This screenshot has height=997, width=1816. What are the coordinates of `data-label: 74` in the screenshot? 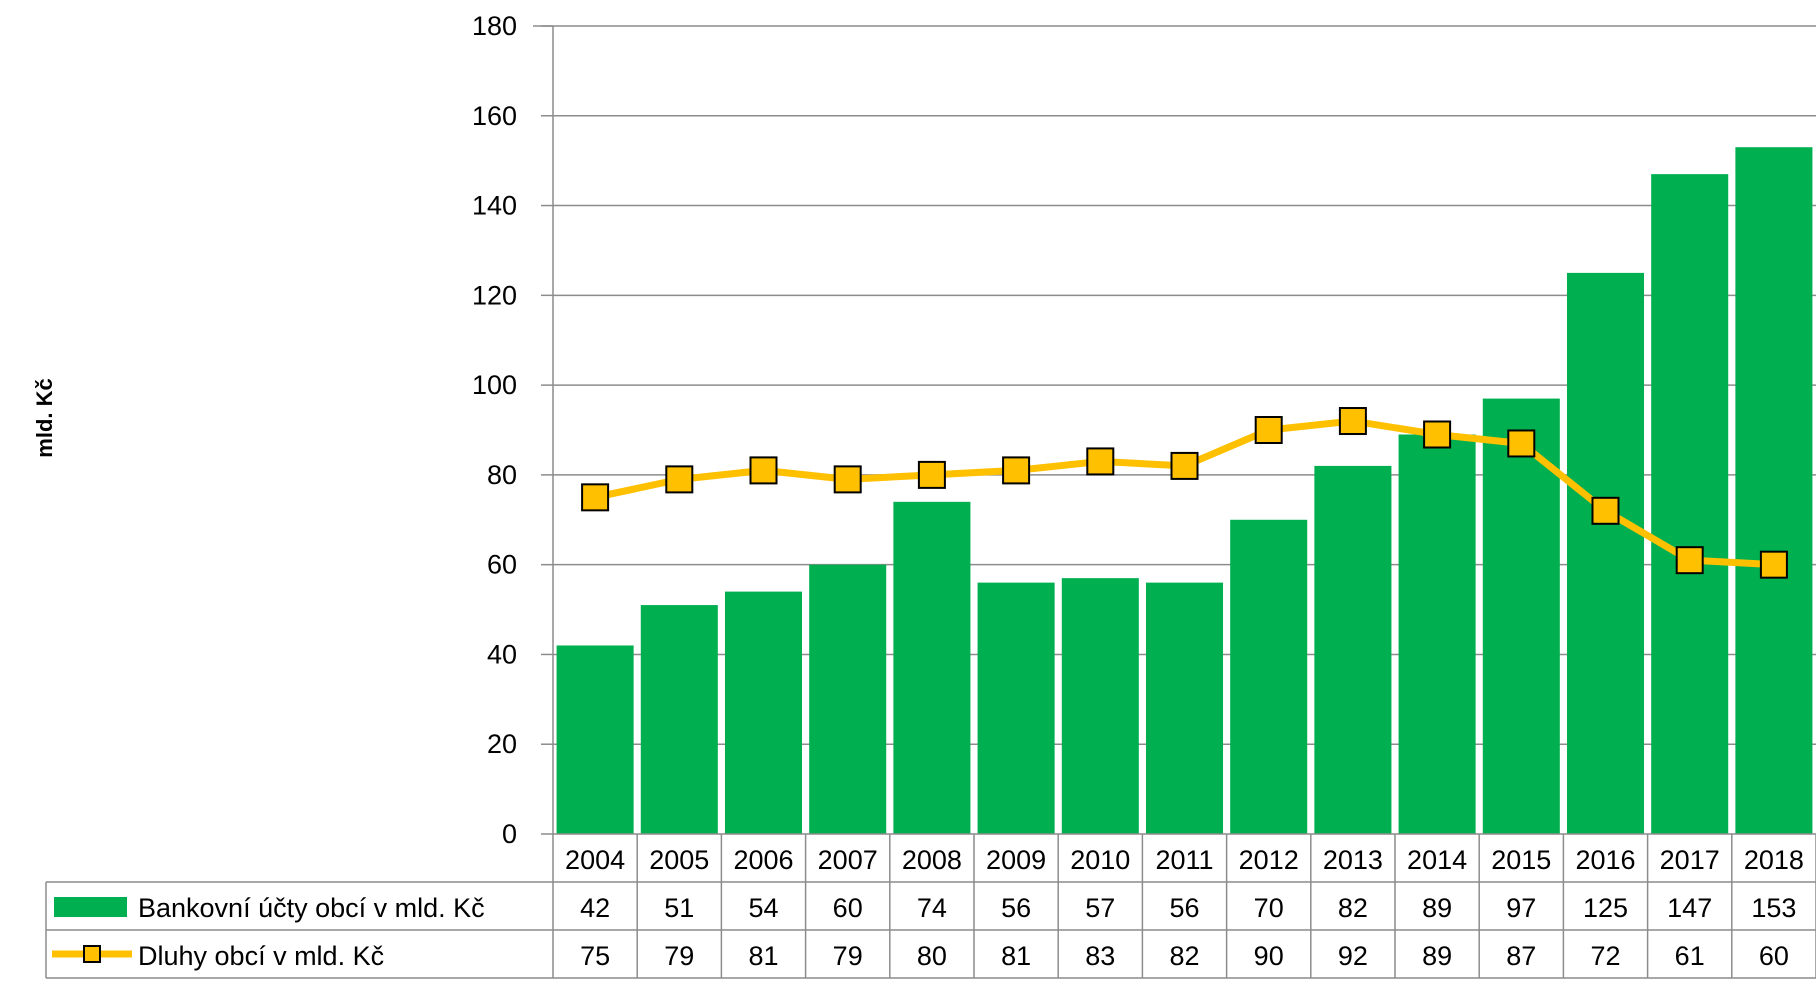 It's located at (932, 908).